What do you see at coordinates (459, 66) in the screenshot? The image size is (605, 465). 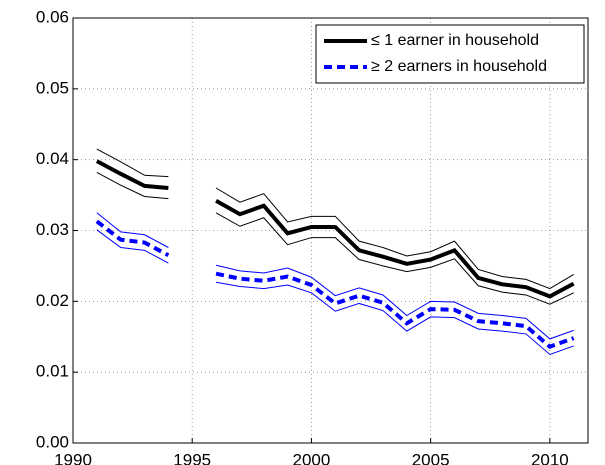 I see `legend-label: ≥ 2 earners in household` at bounding box center [459, 66].